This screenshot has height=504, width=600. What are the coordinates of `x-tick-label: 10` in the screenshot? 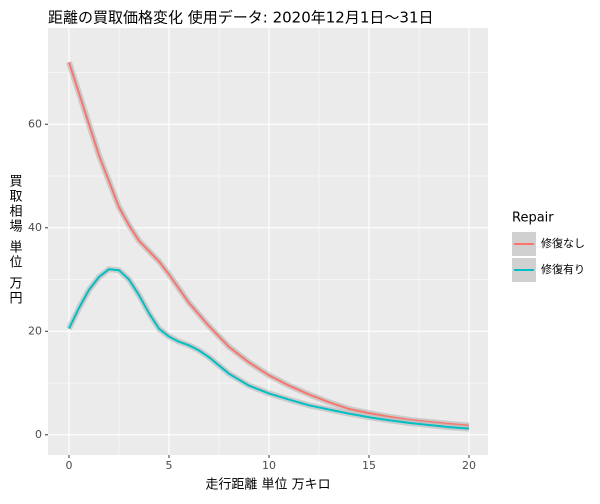 It's located at (269, 465).